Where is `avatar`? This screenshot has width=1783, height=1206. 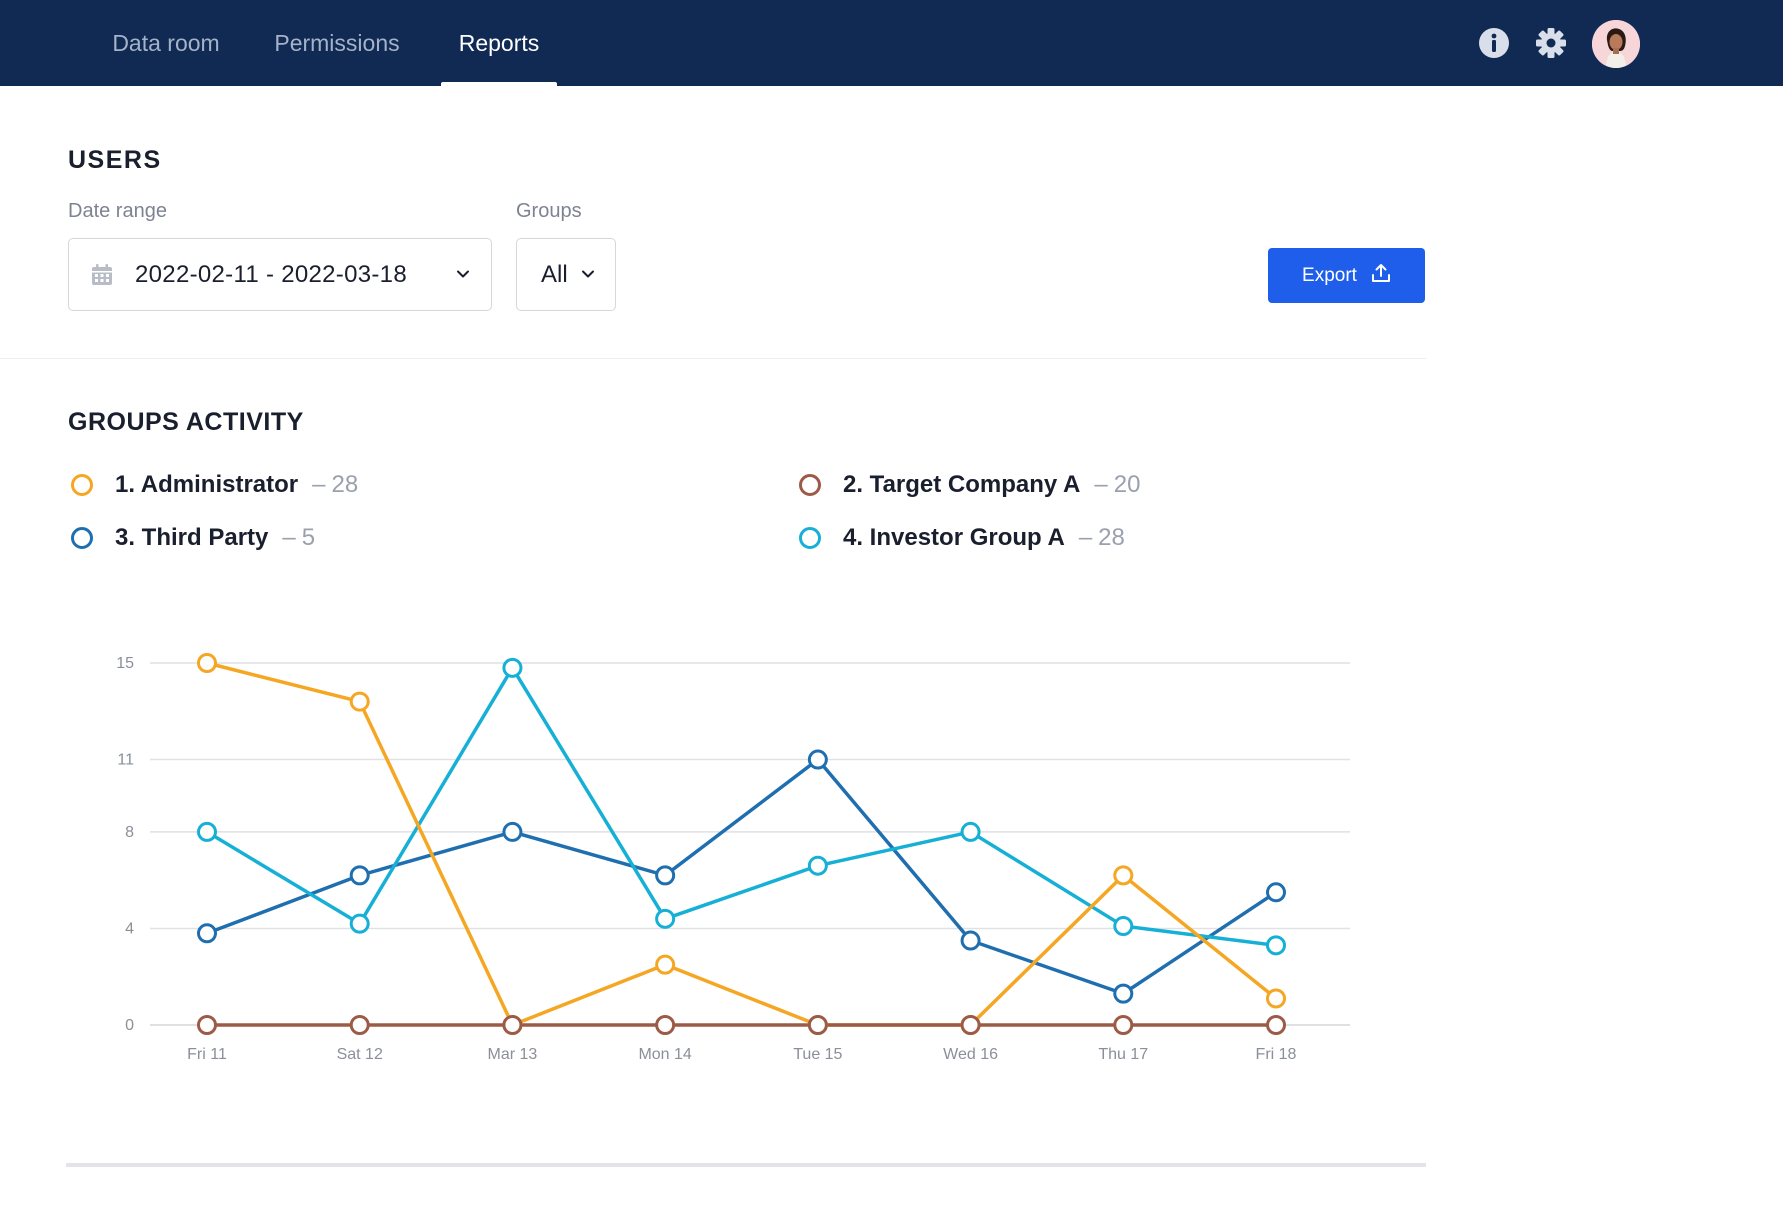
avatar is located at coordinates (1616, 44).